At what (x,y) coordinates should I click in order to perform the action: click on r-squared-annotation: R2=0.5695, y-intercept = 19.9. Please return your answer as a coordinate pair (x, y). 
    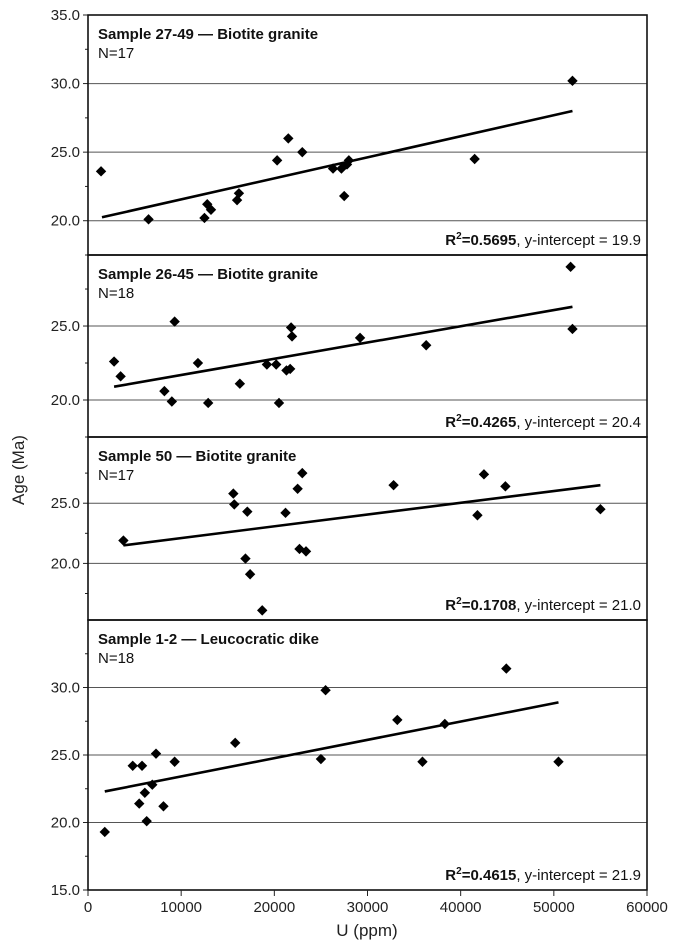
    Looking at the image, I should click on (543, 240).